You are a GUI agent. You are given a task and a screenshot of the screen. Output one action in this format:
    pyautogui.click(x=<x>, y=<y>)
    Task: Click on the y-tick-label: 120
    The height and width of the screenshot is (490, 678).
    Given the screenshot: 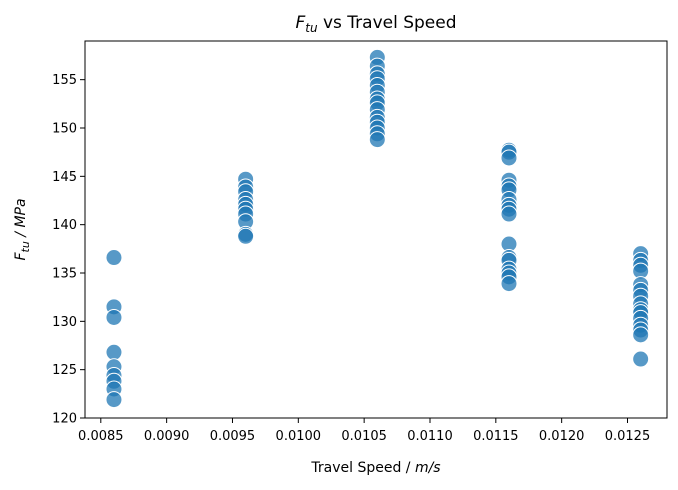 What is the action you would take?
    pyautogui.click(x=64, y=419)
    